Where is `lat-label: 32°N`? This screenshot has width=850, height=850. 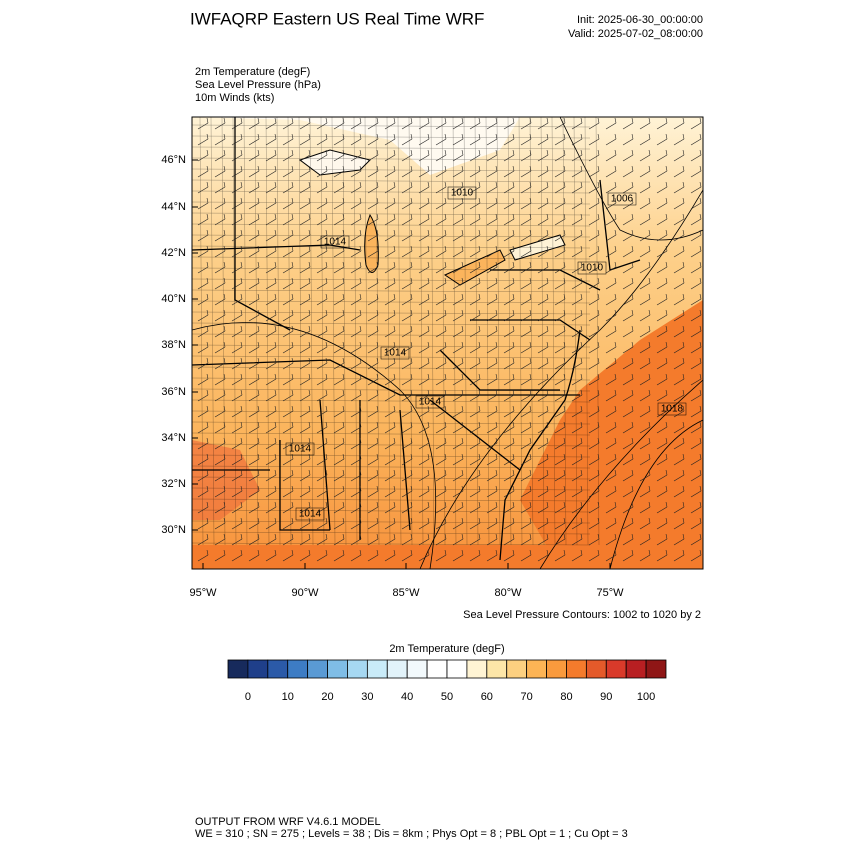 lat-label: 32°N is located at coordinates (173, 484).